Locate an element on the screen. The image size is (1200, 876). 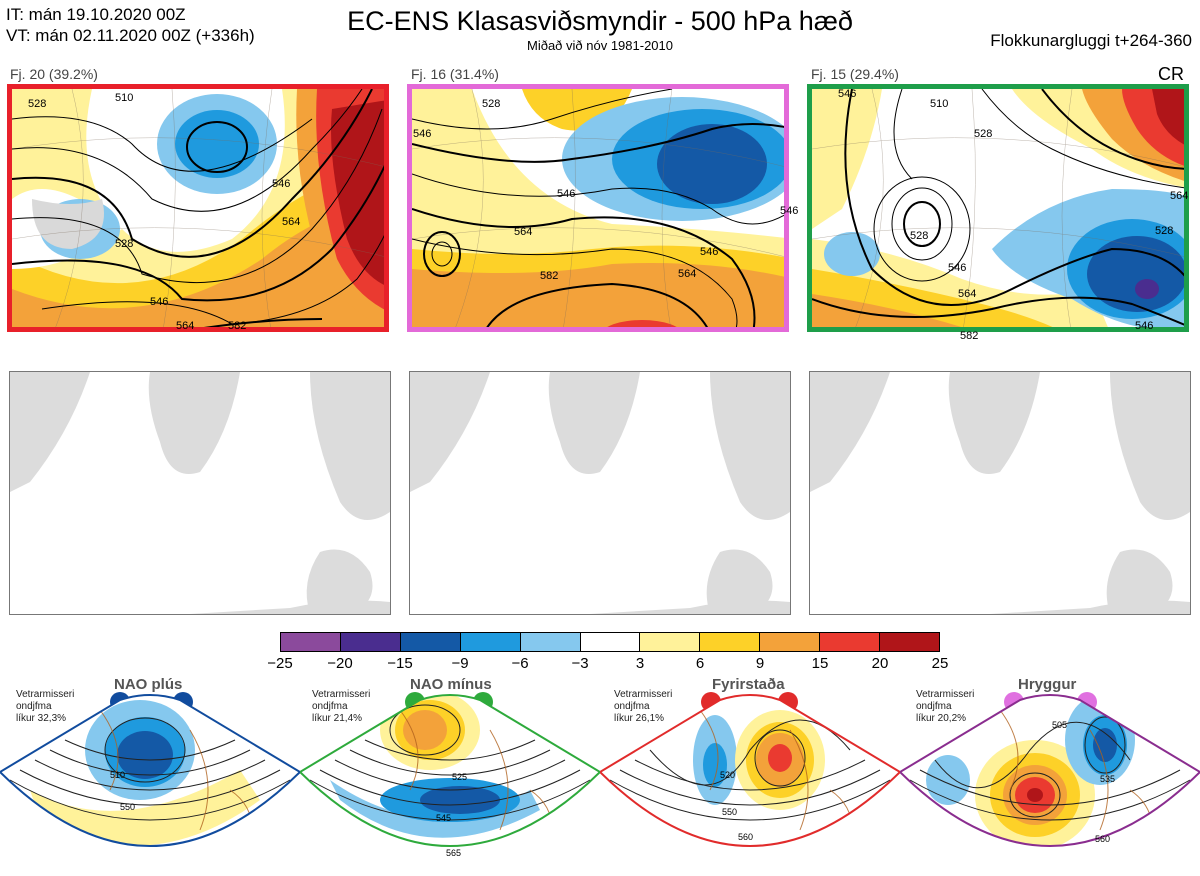
colorbar-tick-label: −25 is located at coordinates (280, 663).